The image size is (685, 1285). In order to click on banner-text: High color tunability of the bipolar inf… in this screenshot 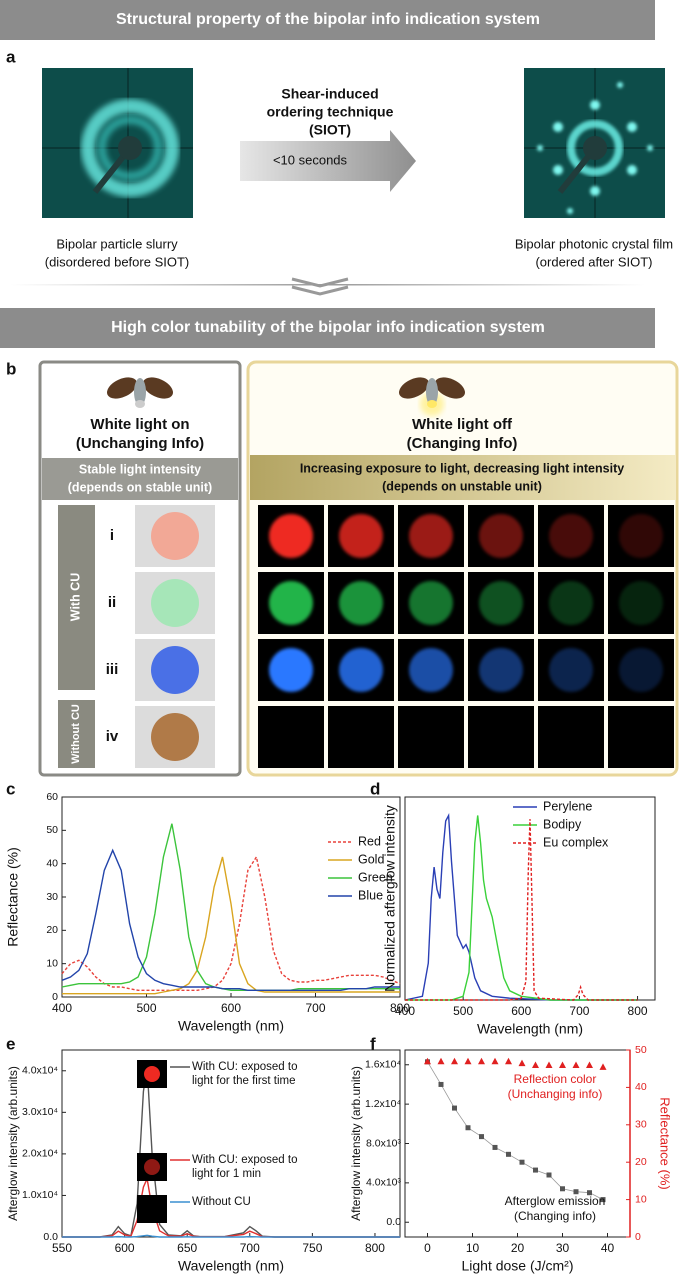, I will do `click(328, 327)`.